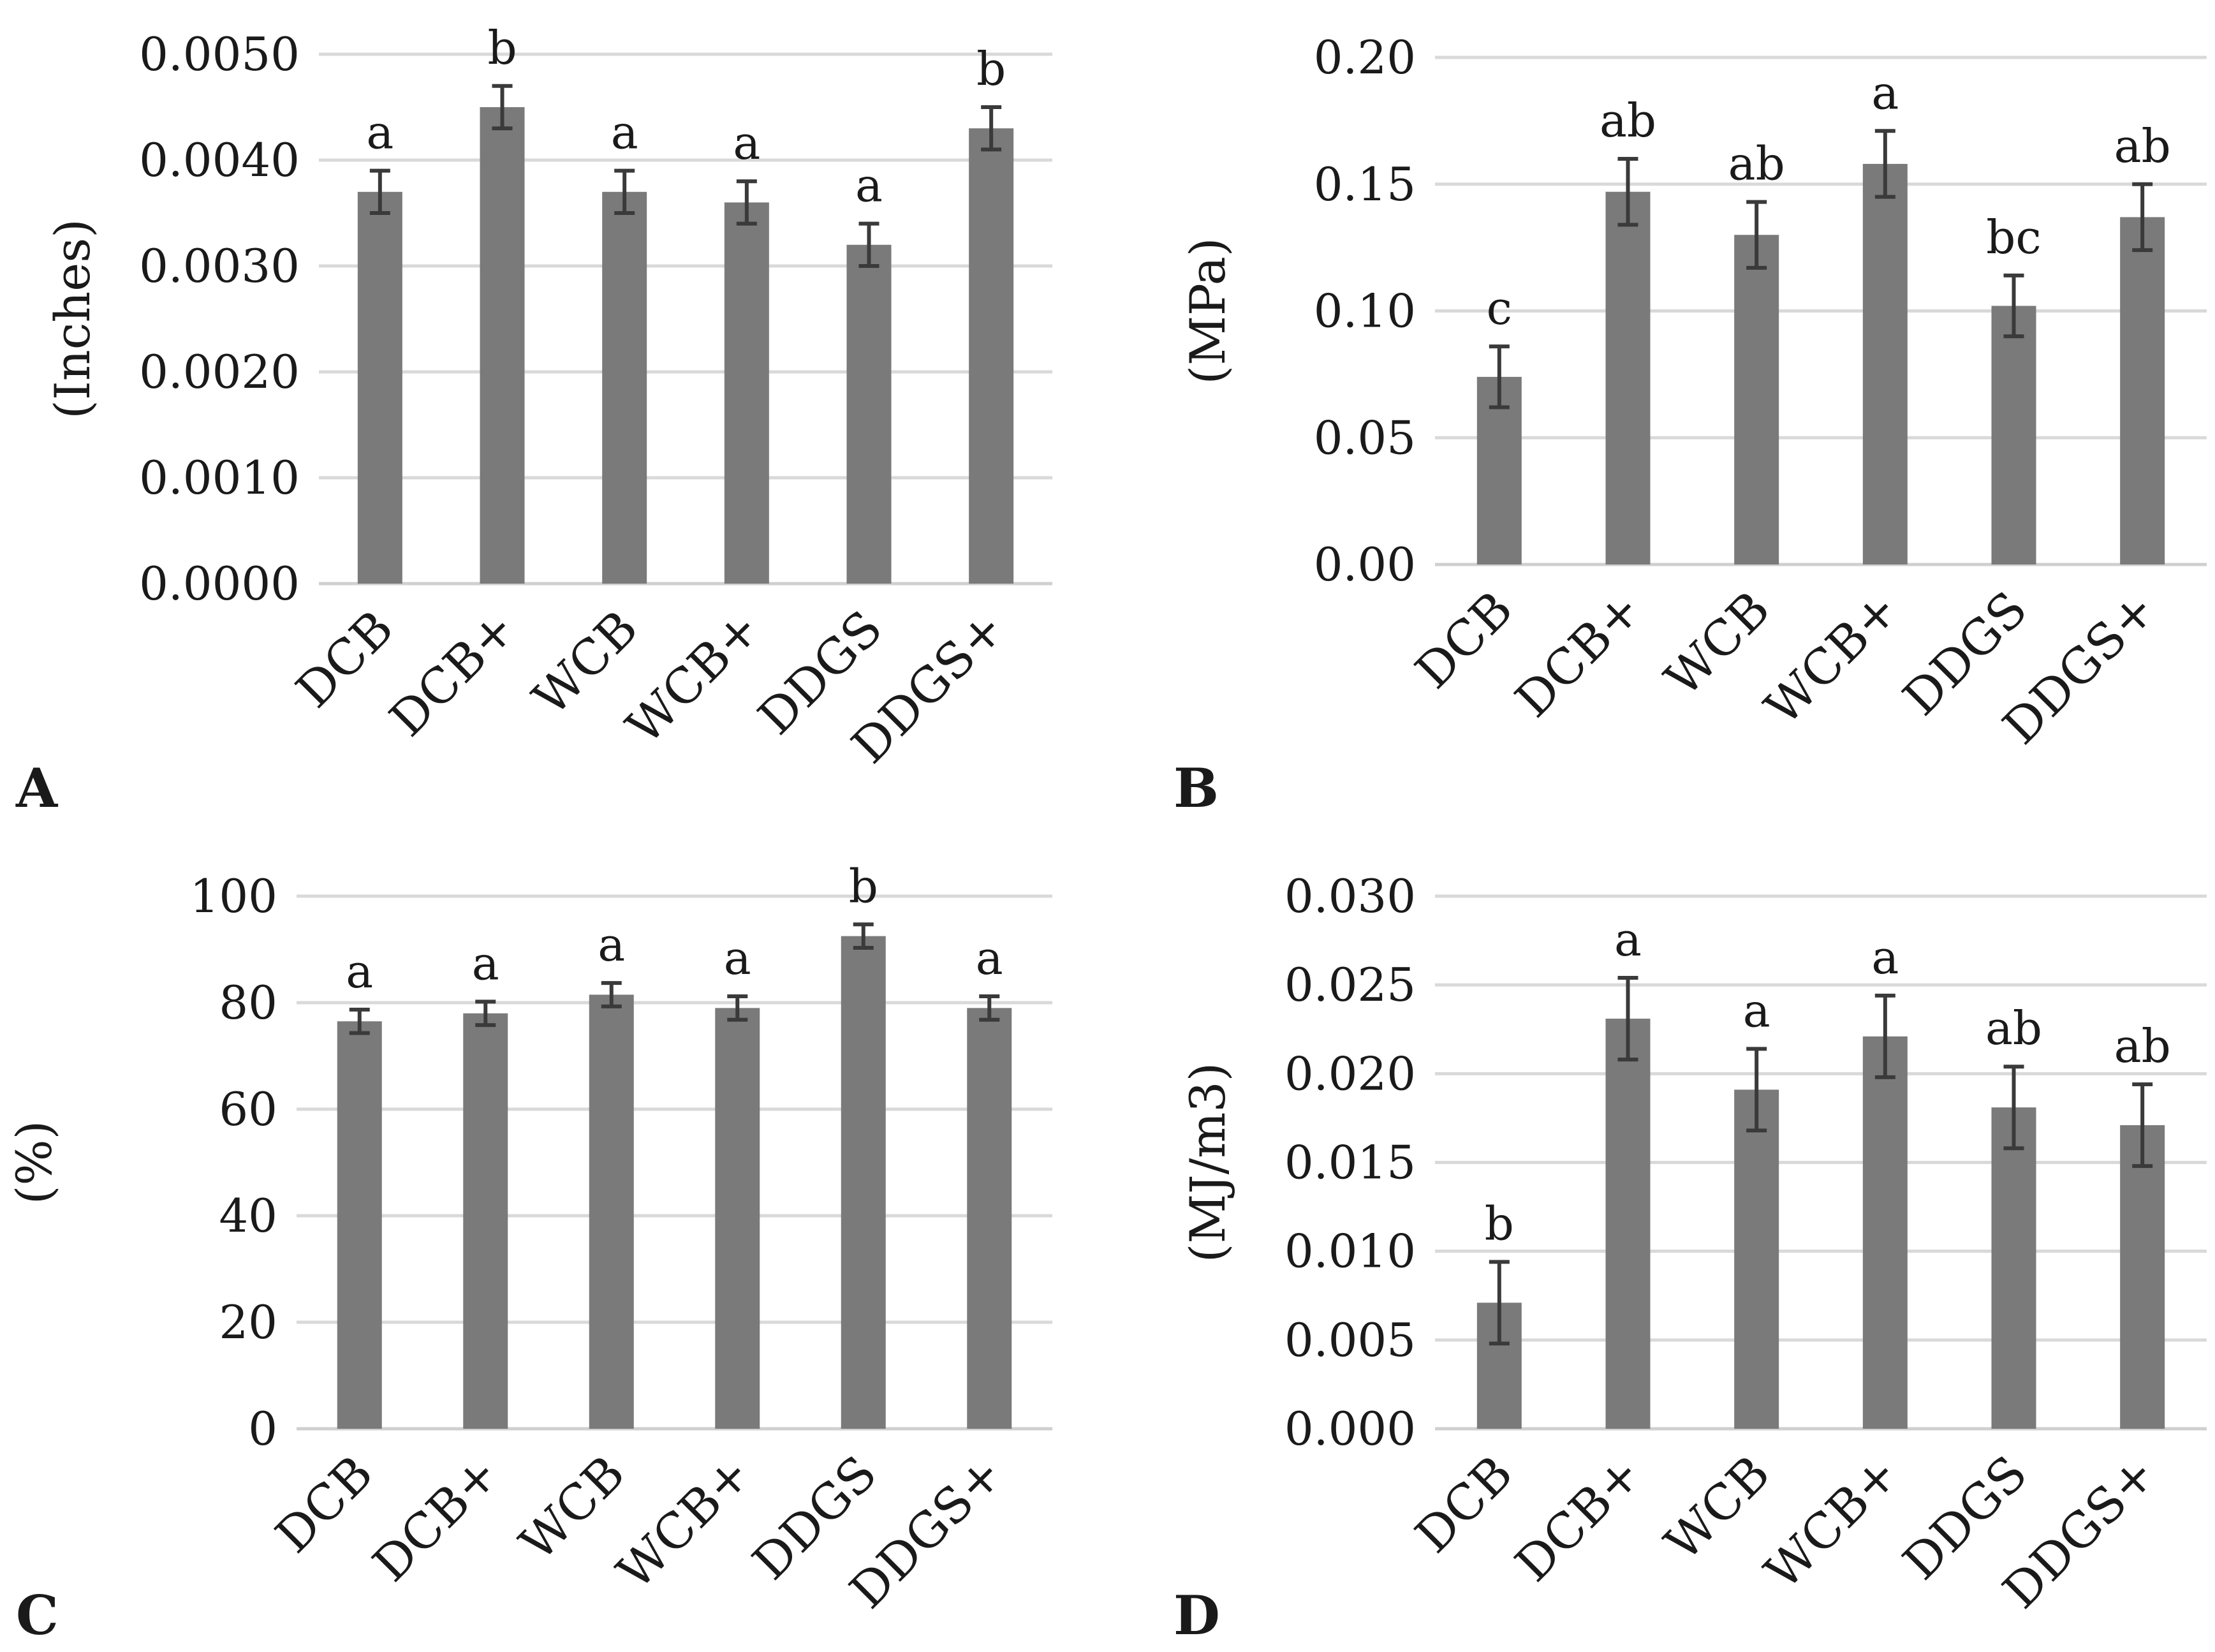  I want to click on y-tick-label: 0.0050, so click(219, 54).